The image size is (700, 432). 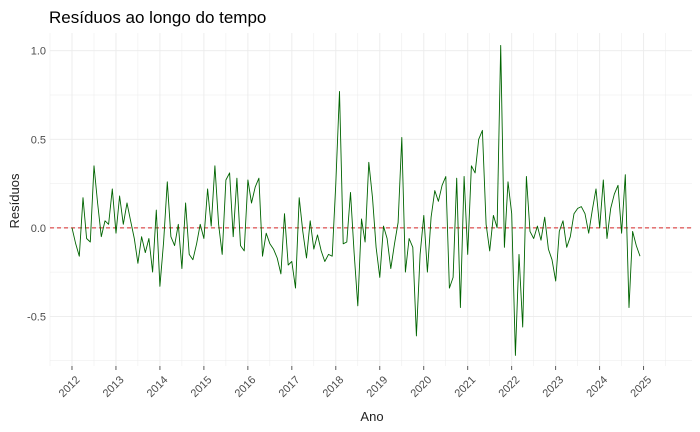 I want to click on y-tick-label: 1.0, so click(x=38, y=52).